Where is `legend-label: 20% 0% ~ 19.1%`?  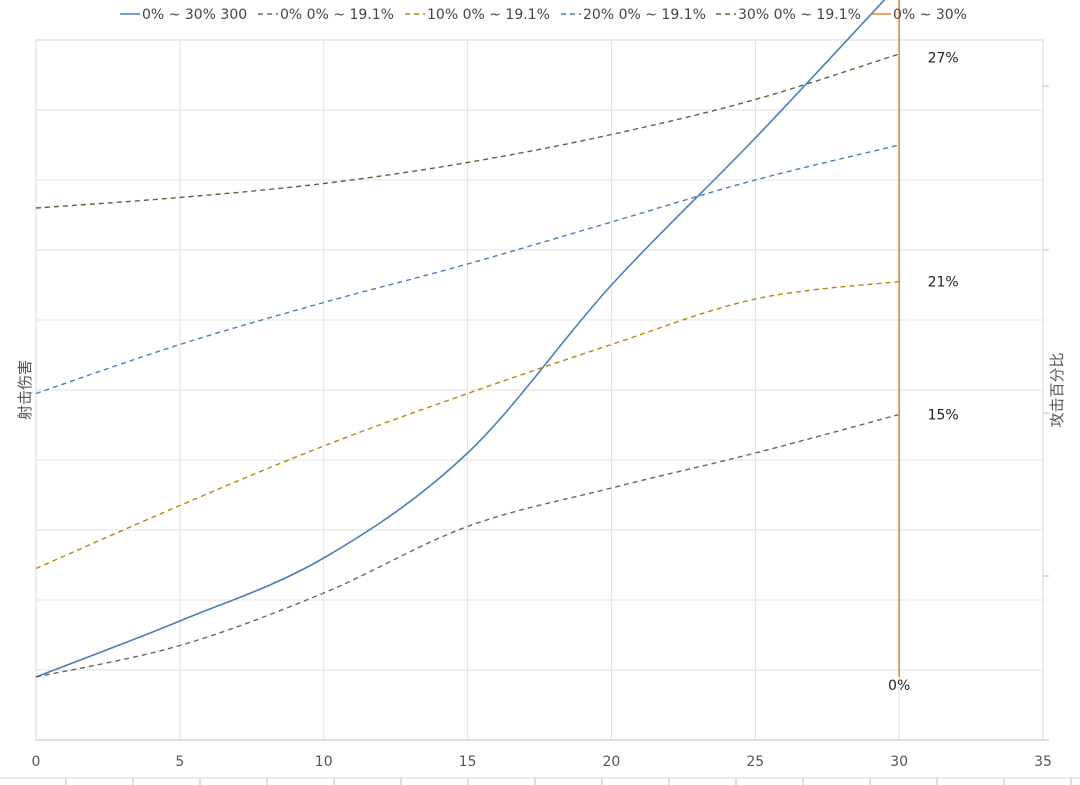
legend-label: 20% 0% ~ 19.1% is located at coordinates (644, 15).